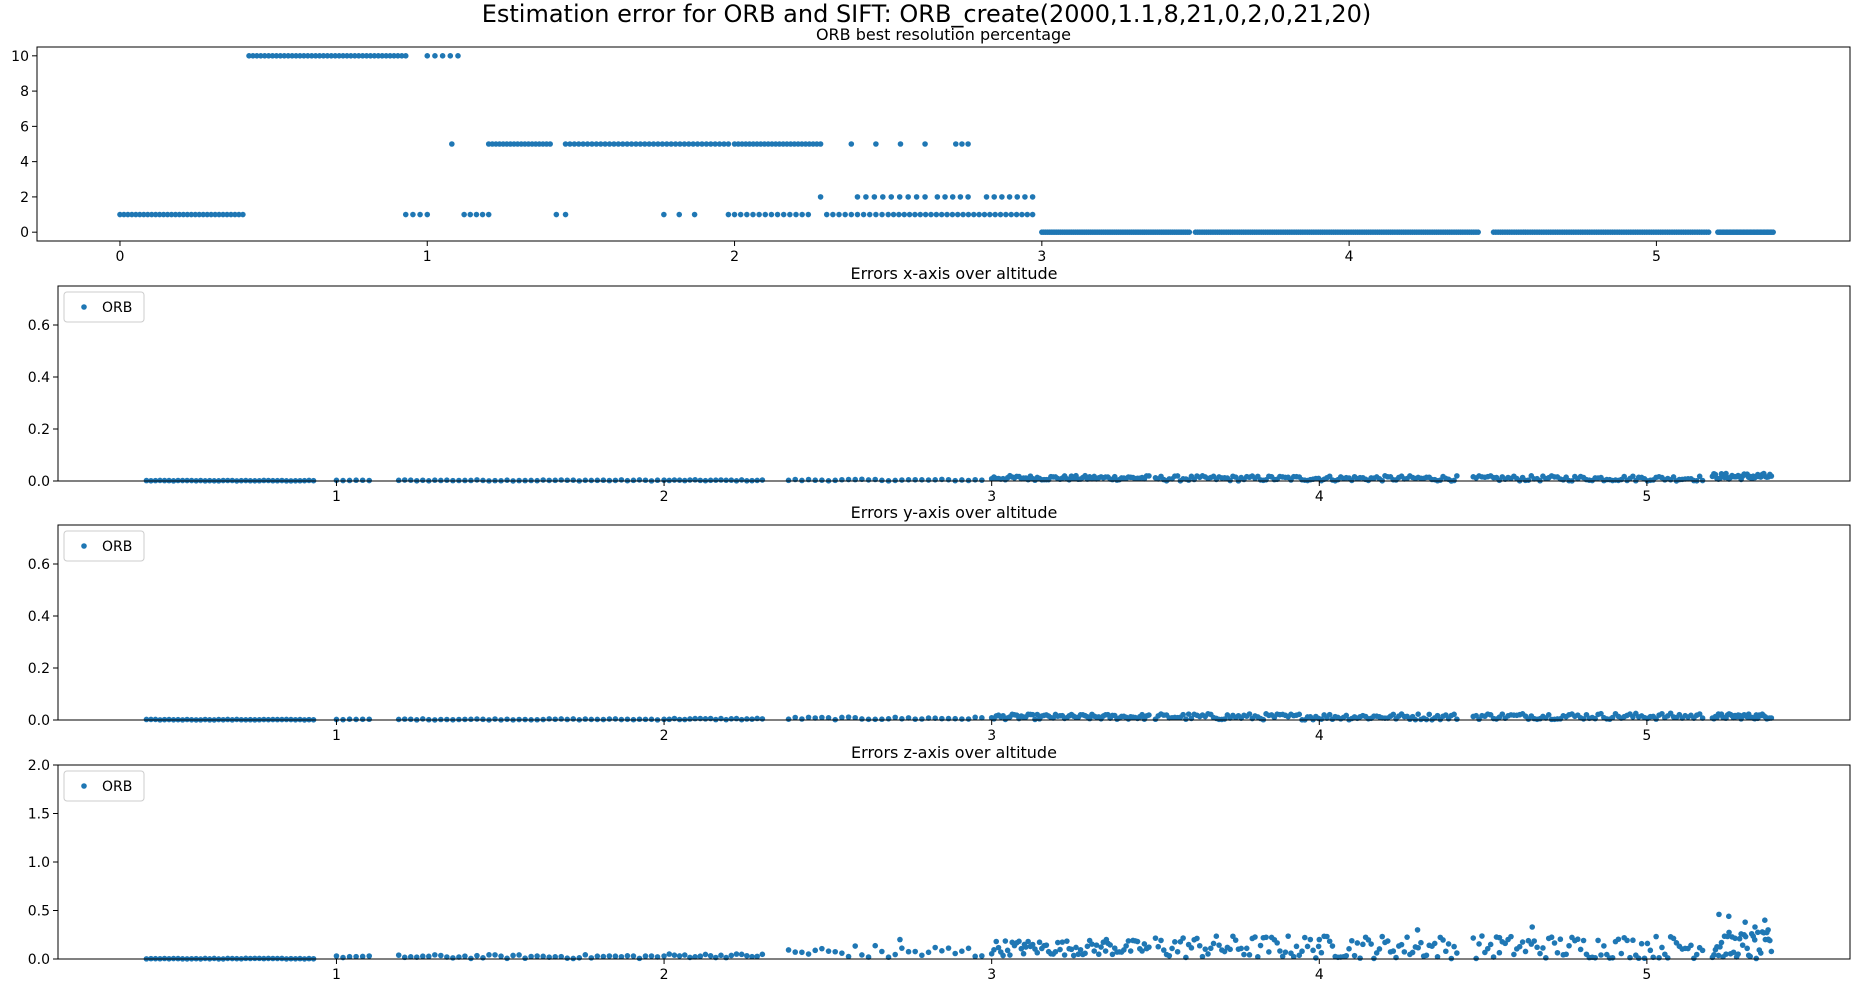 This screenshot has width=1853, height=986. What do you see at coordinates (336, 497) in the screenshot?
I see `x-tick-label: 1` at bounding box center [336, 497].